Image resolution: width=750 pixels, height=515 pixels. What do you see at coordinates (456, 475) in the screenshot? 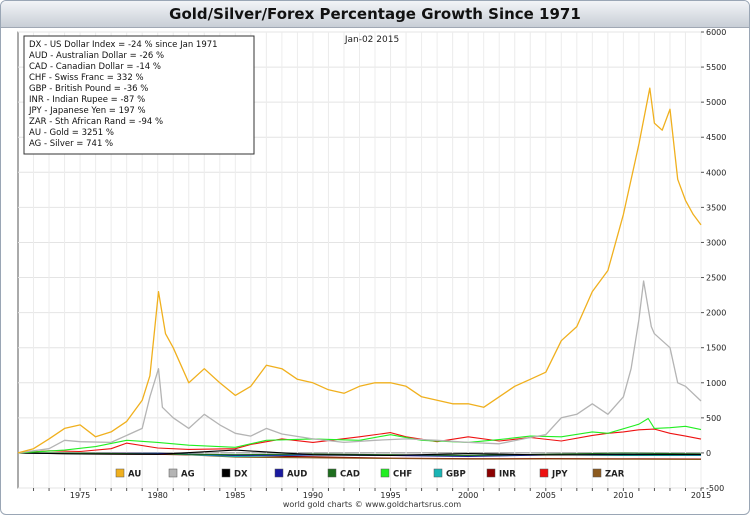
I see `legend-label-gbp: GBP` at bounding box center [456, 475].